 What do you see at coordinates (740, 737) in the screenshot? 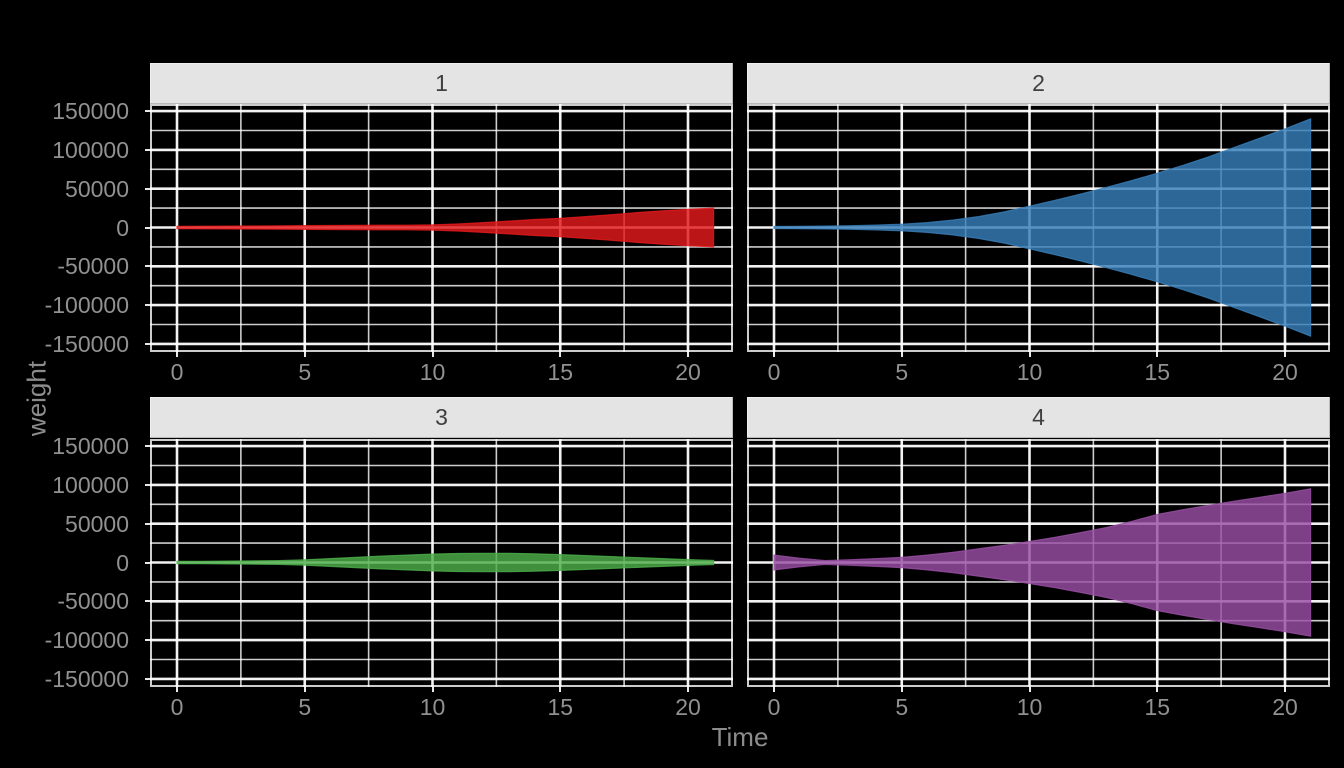
I see `x-axis-title: Time` at bounding box center [740, 737].